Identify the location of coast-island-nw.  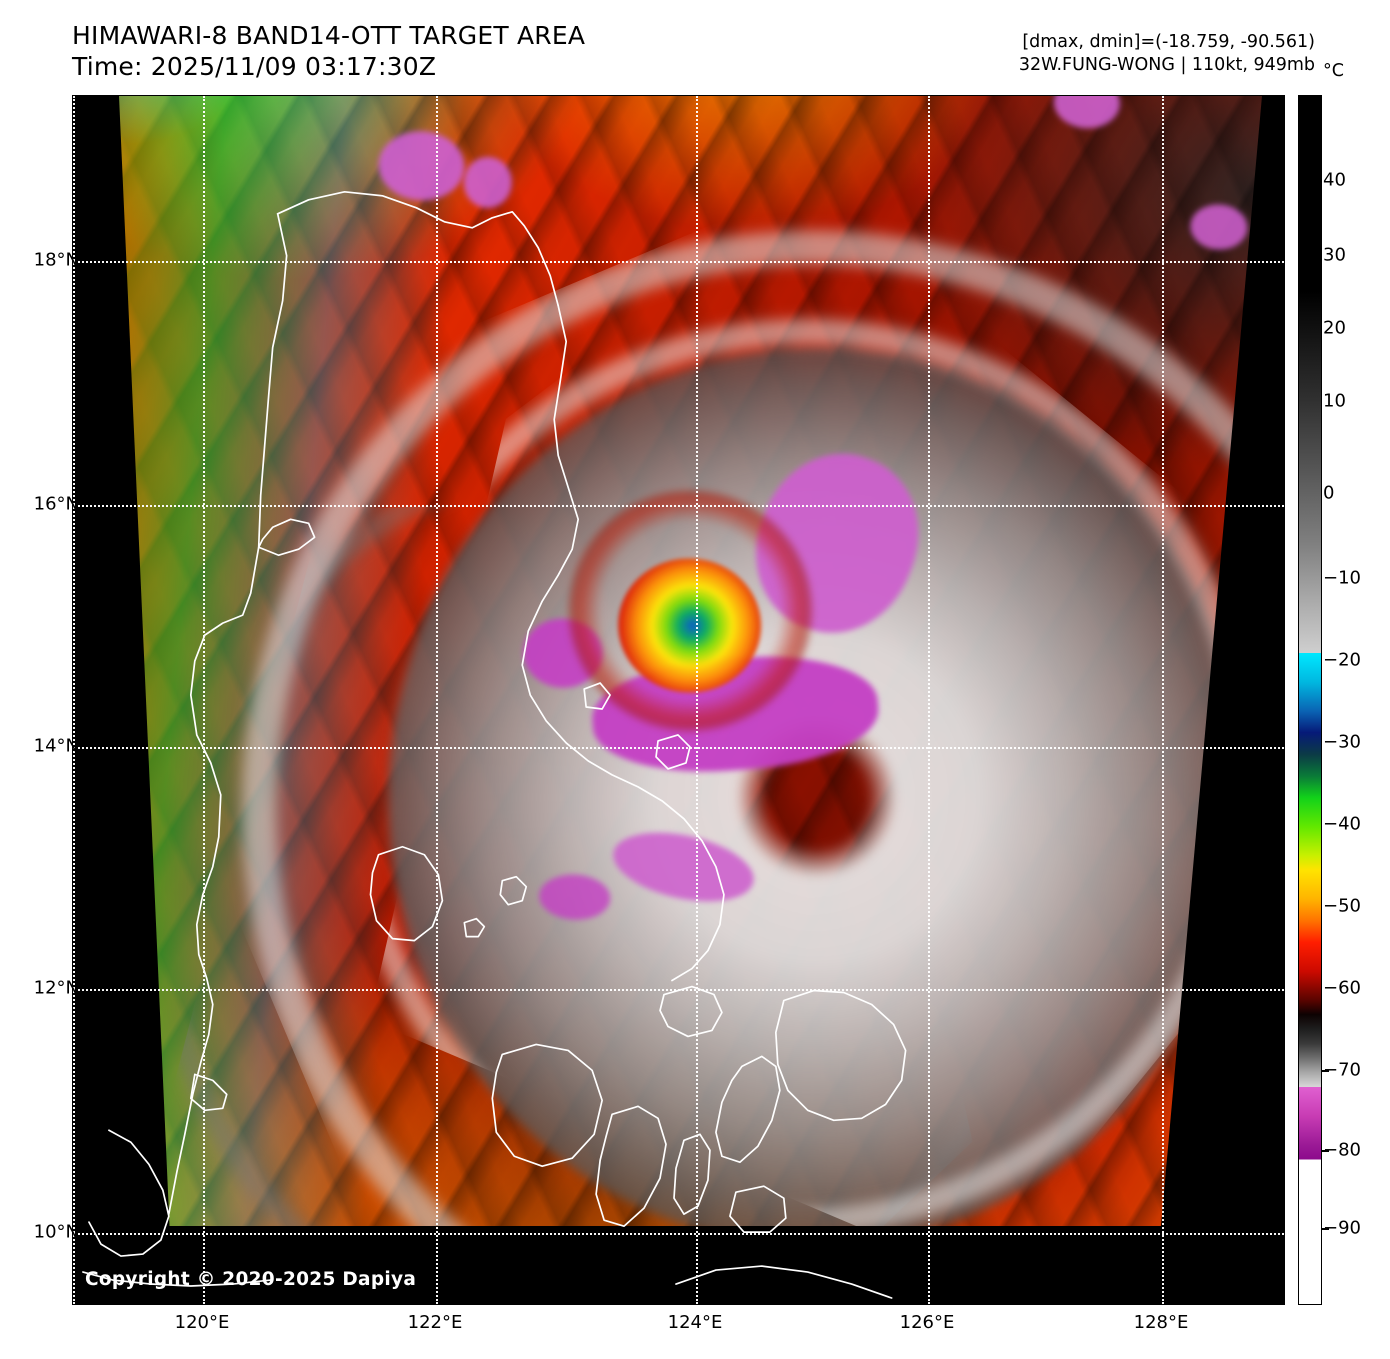
(208, 1092).